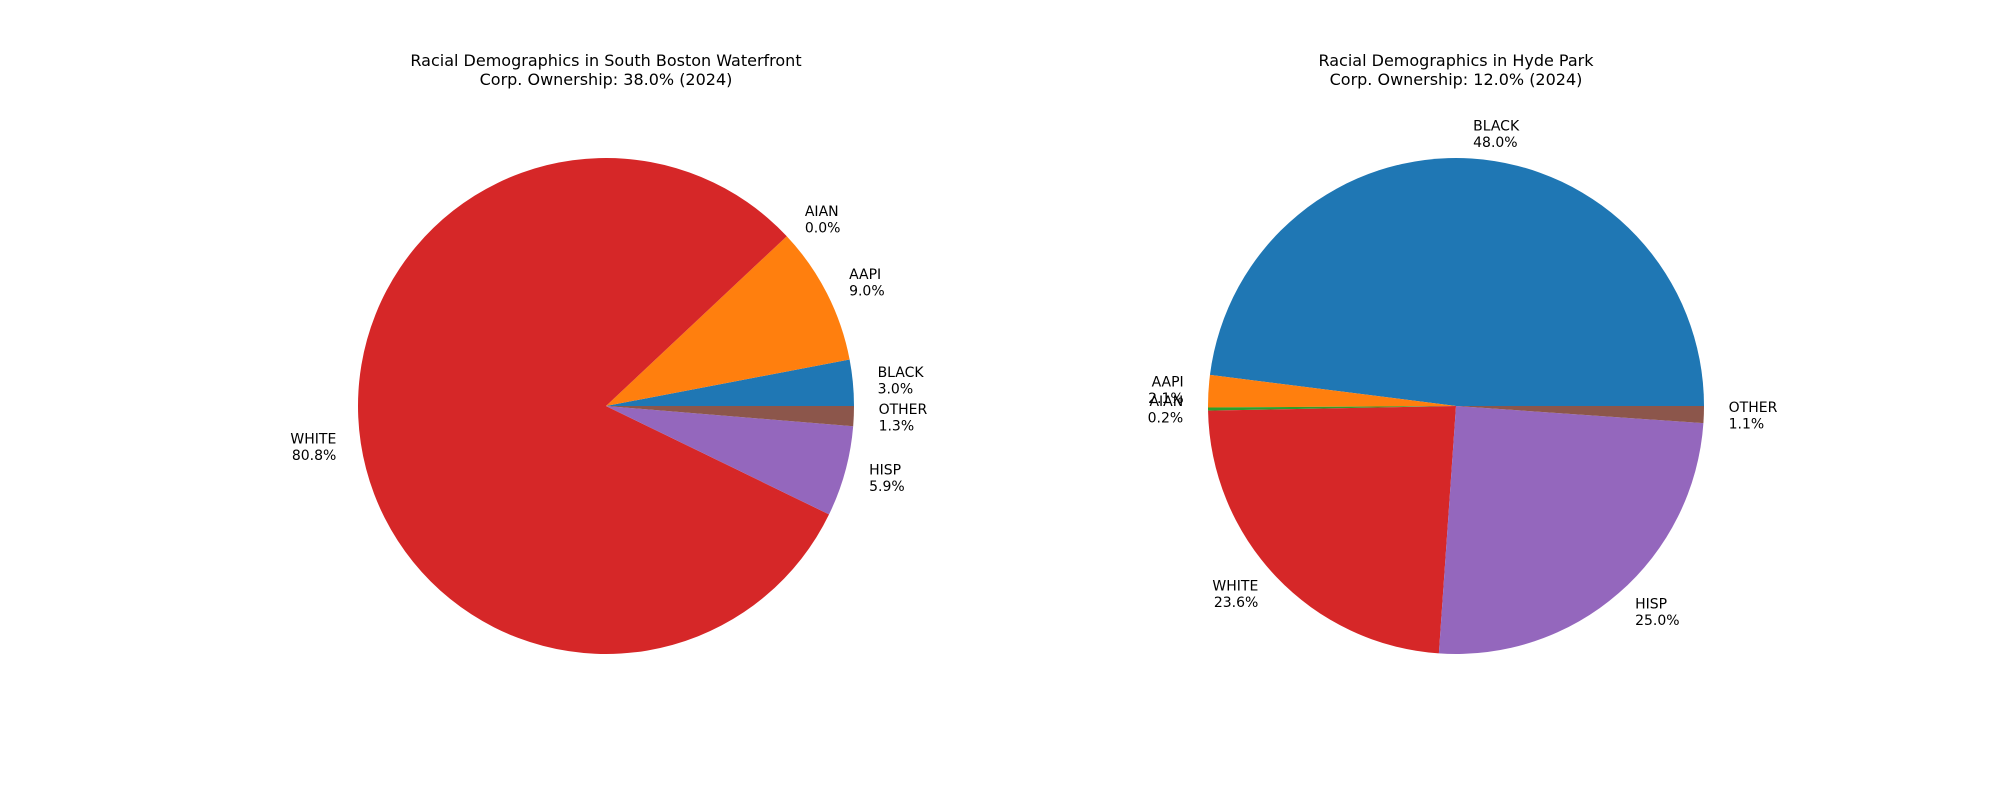 This screenshot has width=2000, height=800. What do you see at coordinates (1166, 390) in the screenshot?
I see `slice-label-aapi: AAPI 2.1%` at bounding box center [1166, 390].